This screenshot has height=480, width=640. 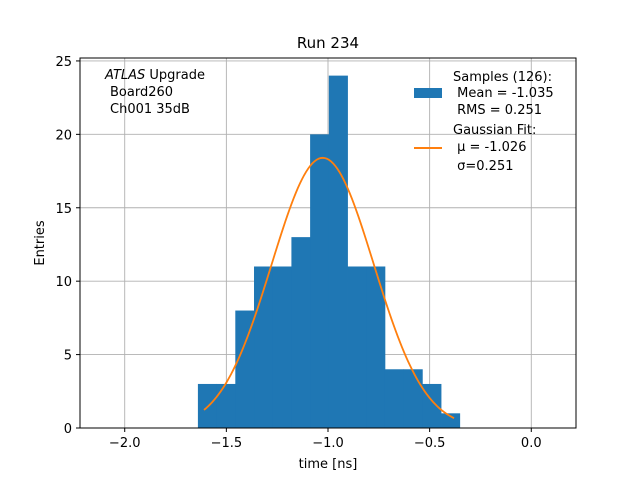 I want to click on legend-samples-line-1: Samples (126):, so click(x=502, y=77).